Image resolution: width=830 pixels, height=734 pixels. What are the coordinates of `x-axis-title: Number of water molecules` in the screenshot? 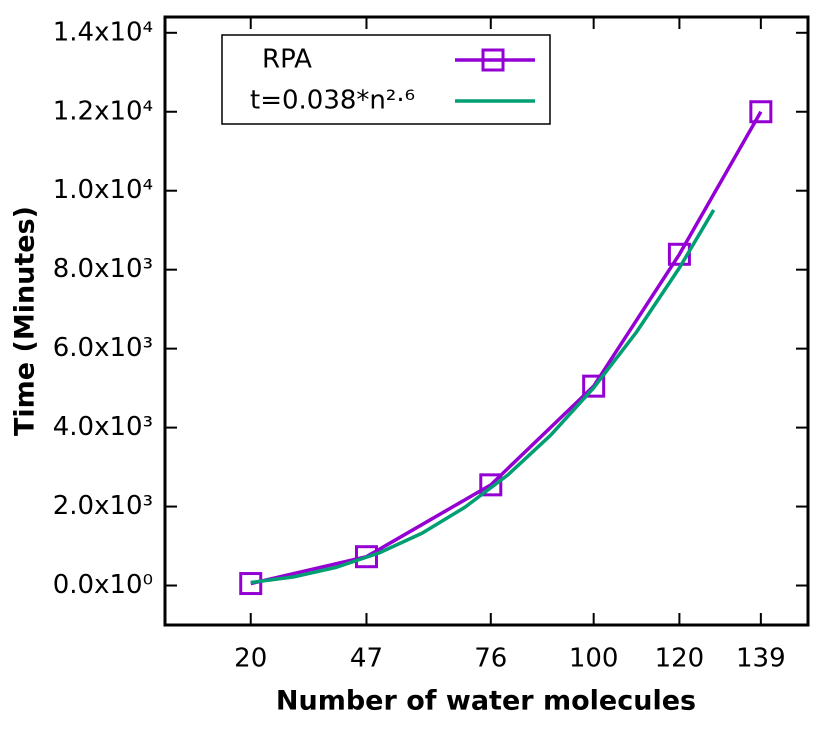 It's located at (486, 701).